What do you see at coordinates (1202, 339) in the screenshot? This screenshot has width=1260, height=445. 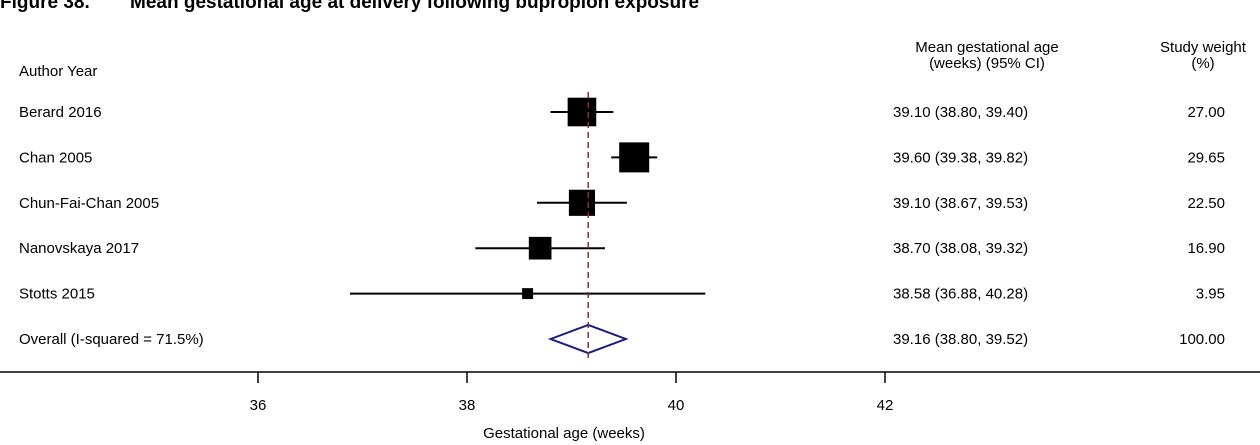 I see `overall-weight-value: 100.00` at bounding box center [1202, 339].